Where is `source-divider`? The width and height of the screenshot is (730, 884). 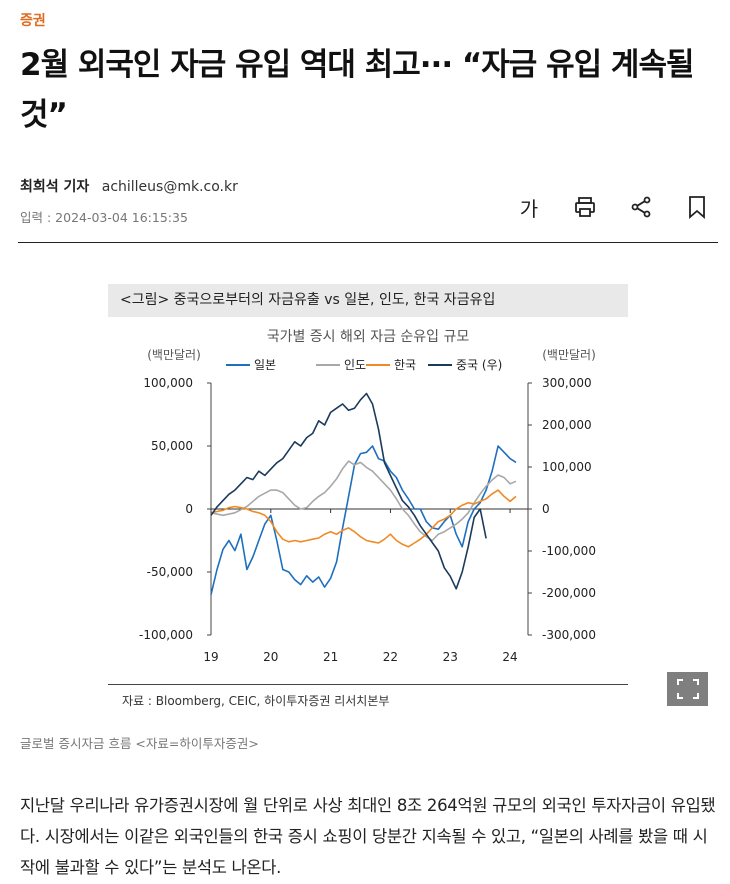
source-divider is located at coordinates (368, 684).